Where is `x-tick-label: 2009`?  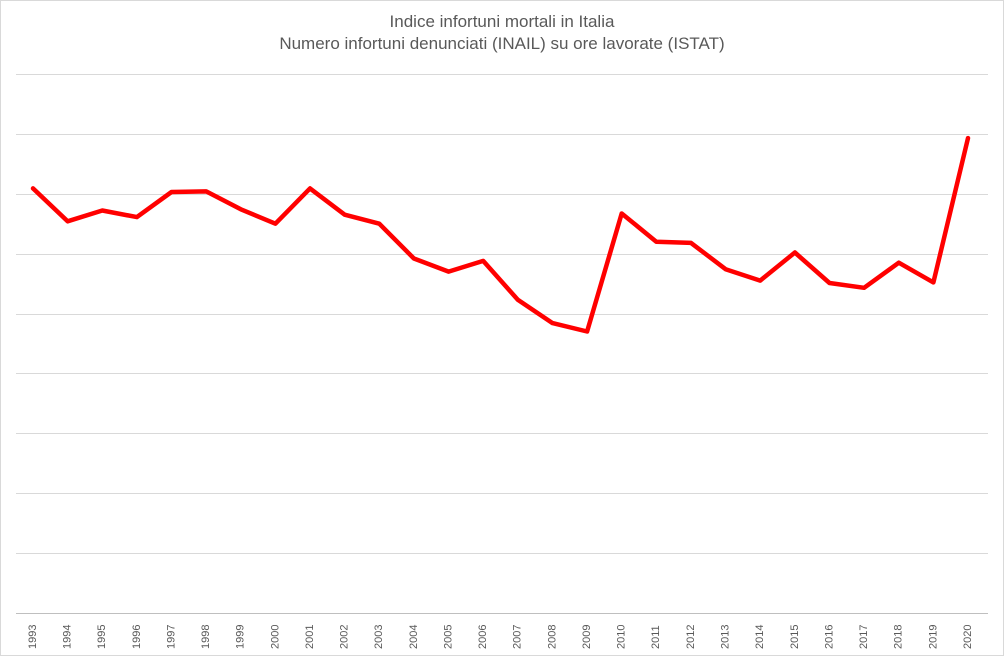
x-tick-label: 2009 is located at coordinates (587, 637).